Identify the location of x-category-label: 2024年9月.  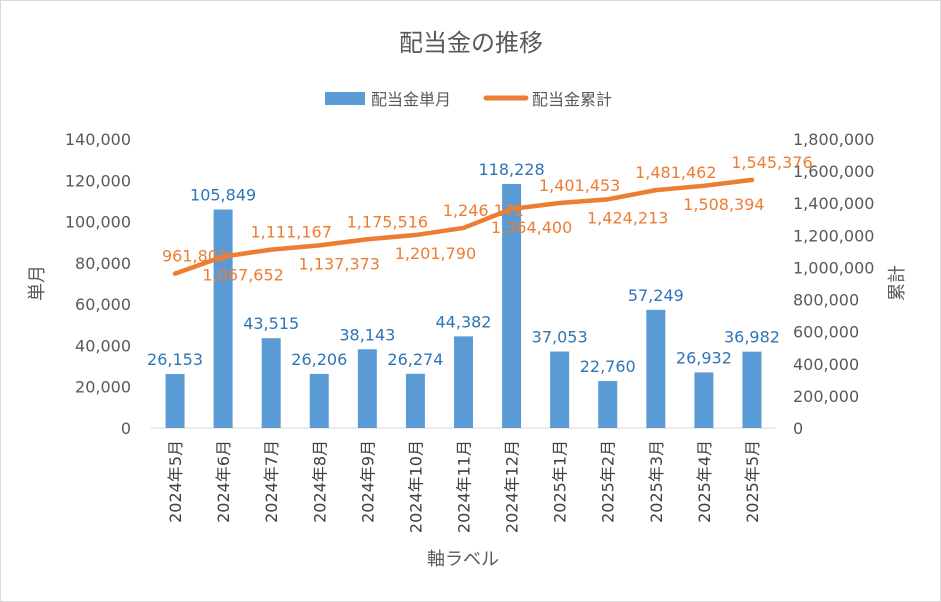
(367, 481).